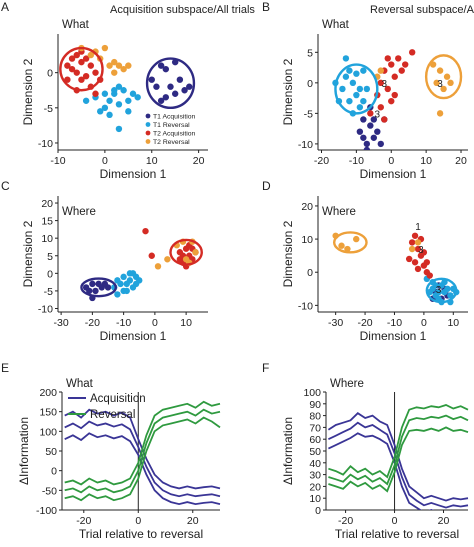 Image resolution: width=474 pixels, height=547 pixels. Describe the element at coordinates (171, 142) in the screenshot. I see `legend-label: T2 Reversal` at that location.